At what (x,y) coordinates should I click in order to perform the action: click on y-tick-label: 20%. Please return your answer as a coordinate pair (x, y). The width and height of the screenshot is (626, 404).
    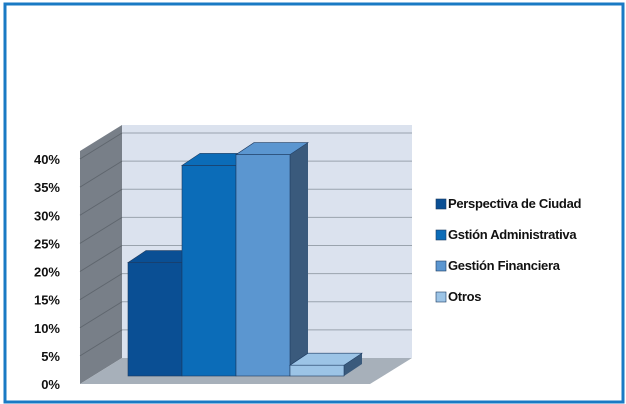
    Looking at the image, I should click on (47, 272).